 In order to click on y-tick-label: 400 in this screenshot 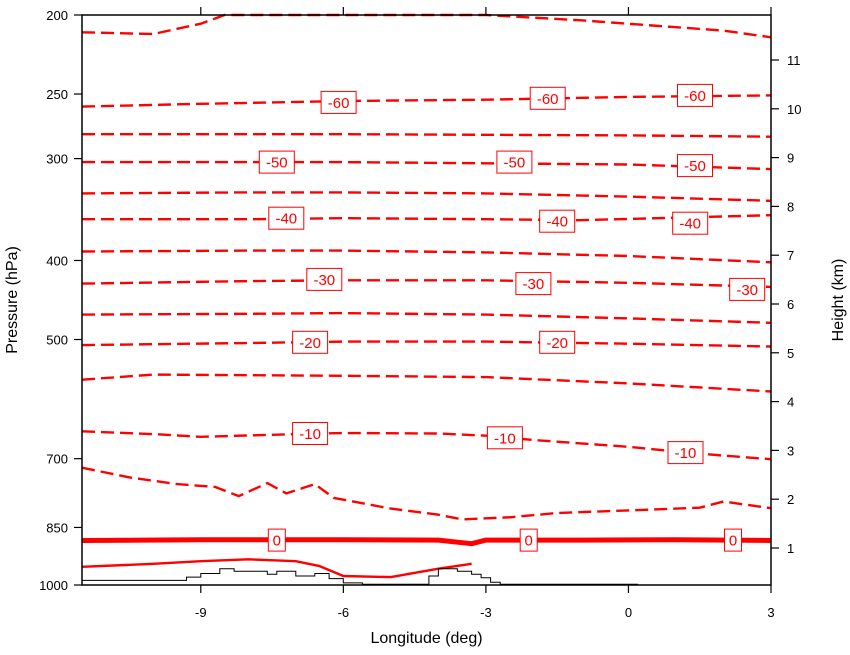, I will do `click(57, 260)`.